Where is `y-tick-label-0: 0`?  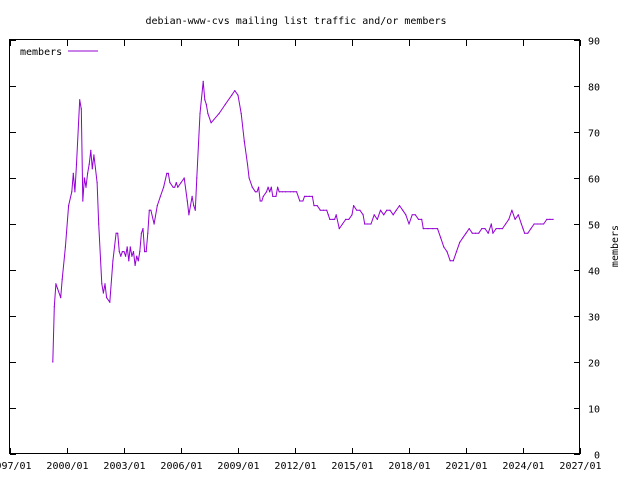
y-tick-label-0: 0 is located at coordinates (597, 456).